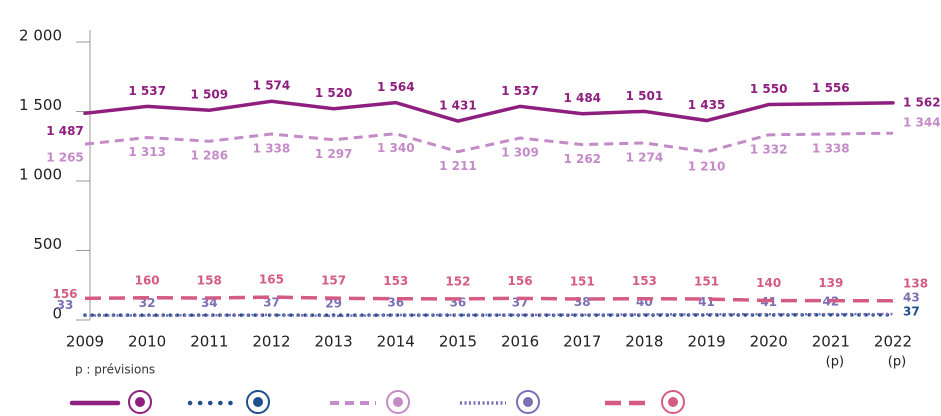 This screenshot has width=941, height=416. I want to click on x-tick-label: 2010, so click(147, 342).